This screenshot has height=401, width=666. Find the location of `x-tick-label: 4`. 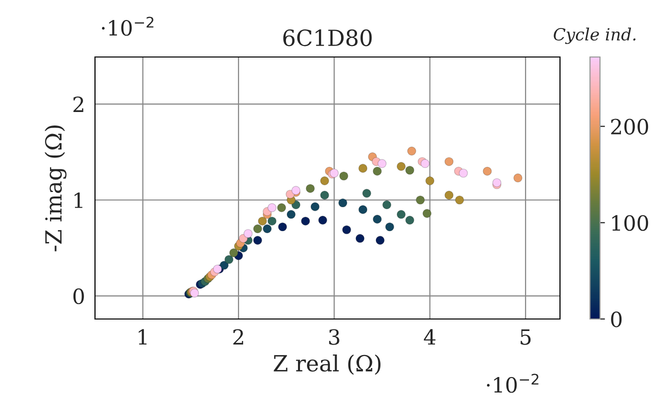

x-tick-label: 4 is located at coordinates (430, 337).